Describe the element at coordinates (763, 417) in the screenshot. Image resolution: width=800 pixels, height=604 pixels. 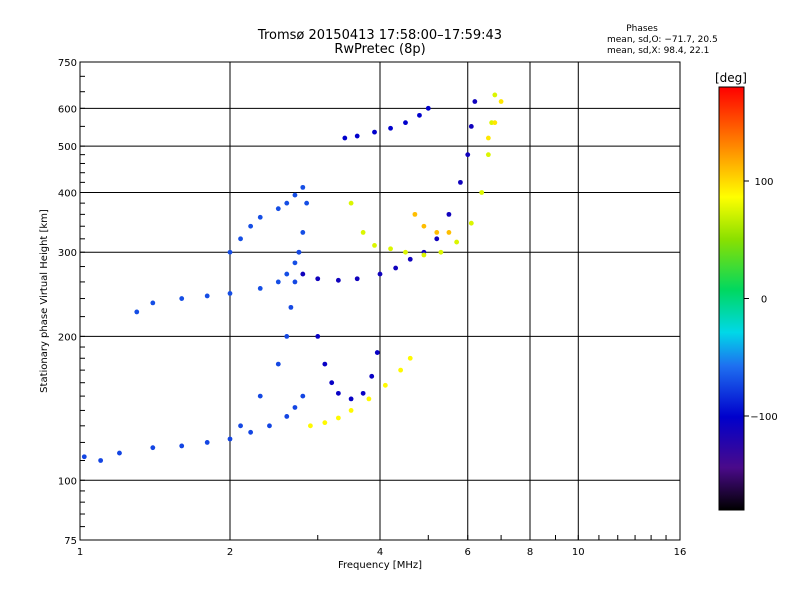
I see `colorbar-tick-label: −100` at that location.